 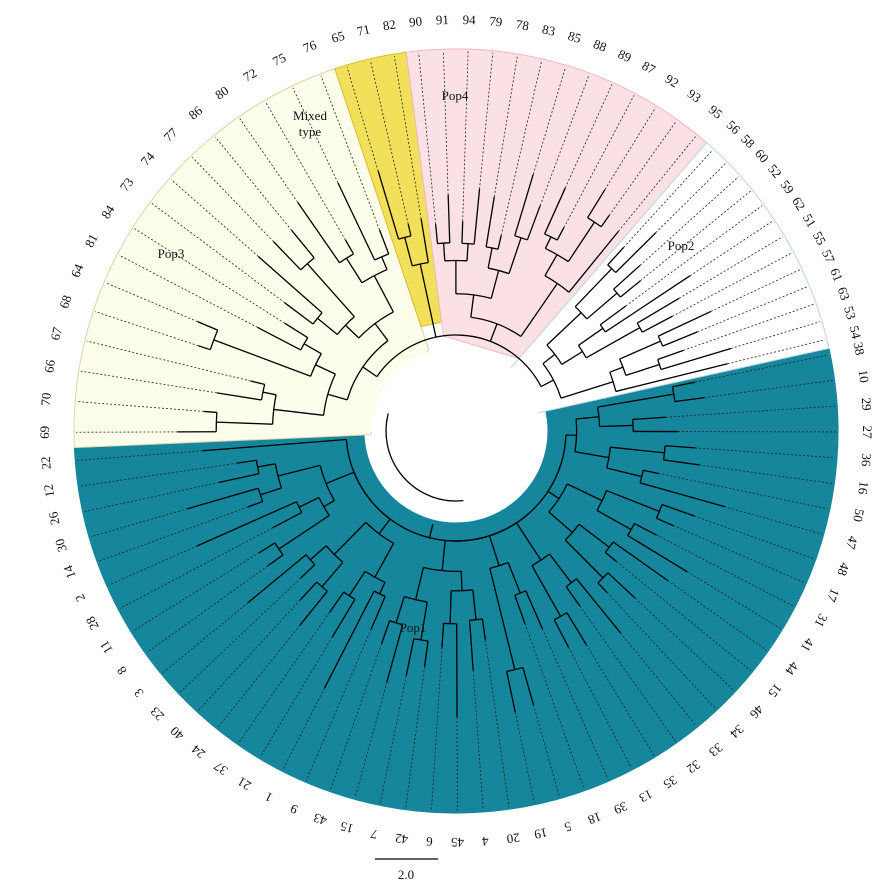 I want to click on leaf-label: 86, so click(x=196, y=112).